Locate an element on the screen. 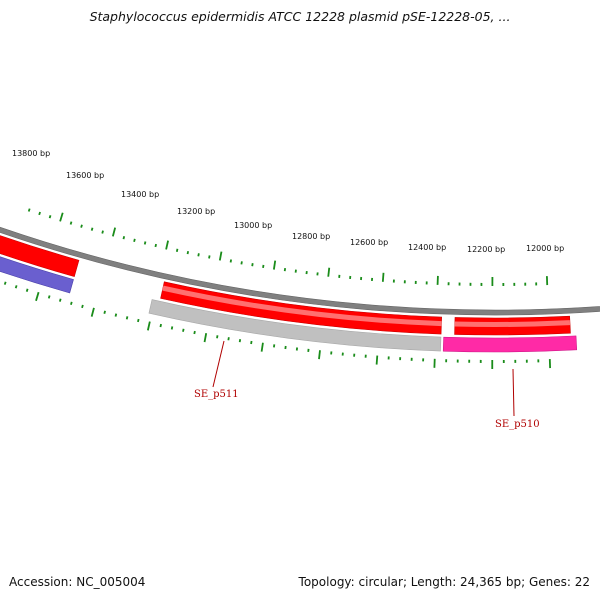  accession-text: Accession: NC_005004 is located at coordinates (77, 582).